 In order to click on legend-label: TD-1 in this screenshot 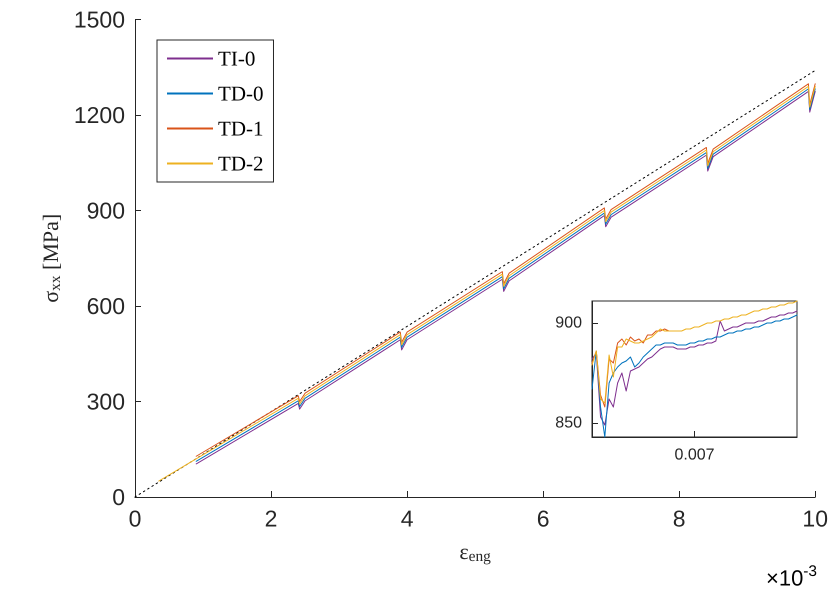, I will do `click(241, 128)`.